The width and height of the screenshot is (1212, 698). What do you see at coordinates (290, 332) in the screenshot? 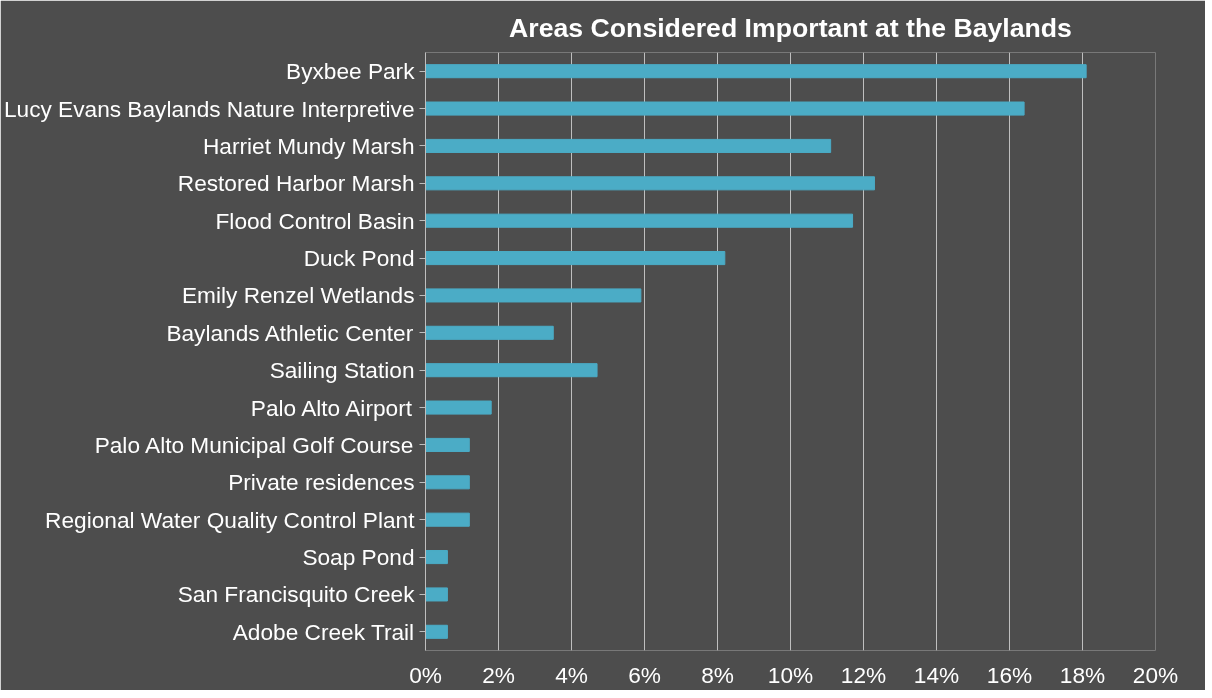
I see `y-tick-label: Baylands Athletic Center` at bounding box center [290, 332].